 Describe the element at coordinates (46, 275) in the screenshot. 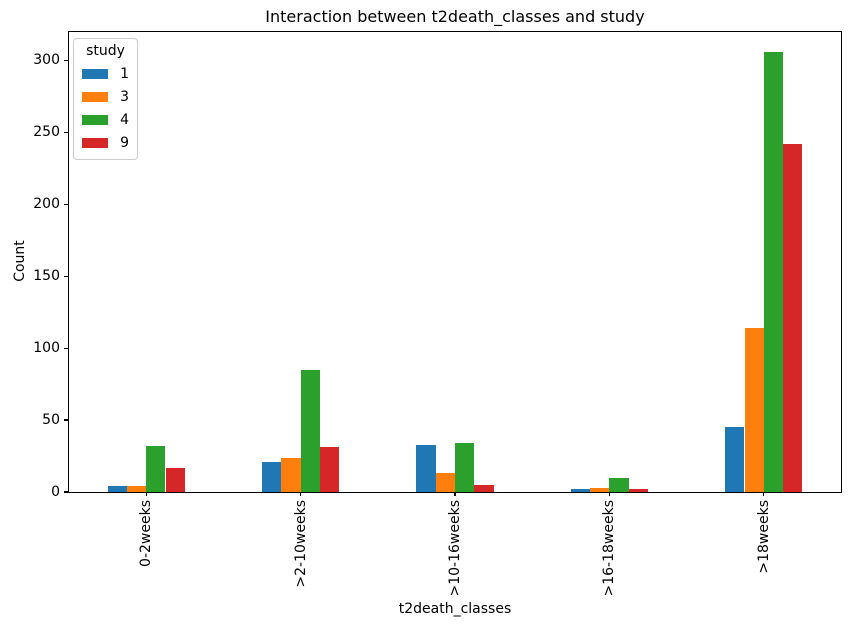

I see `y-tick-label-150: 150` at that location.